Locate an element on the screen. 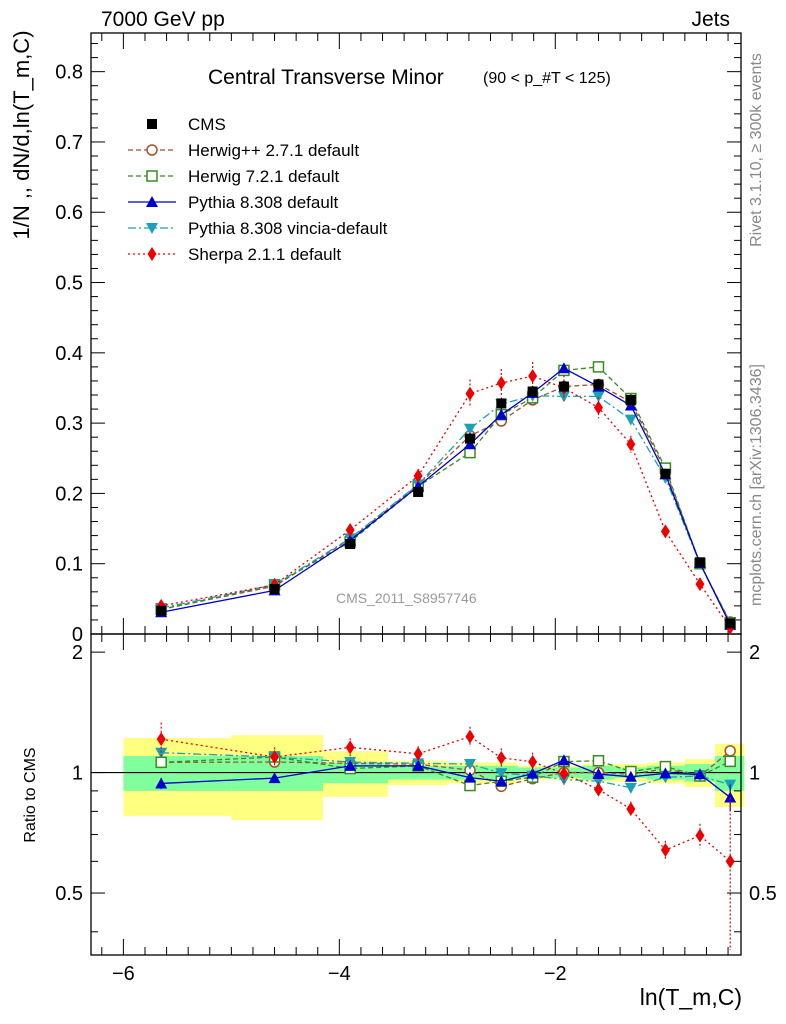 The height and width of the screenshot is (1024, 786). legend-label-cms: CMS is located at coordinates (207, 124).